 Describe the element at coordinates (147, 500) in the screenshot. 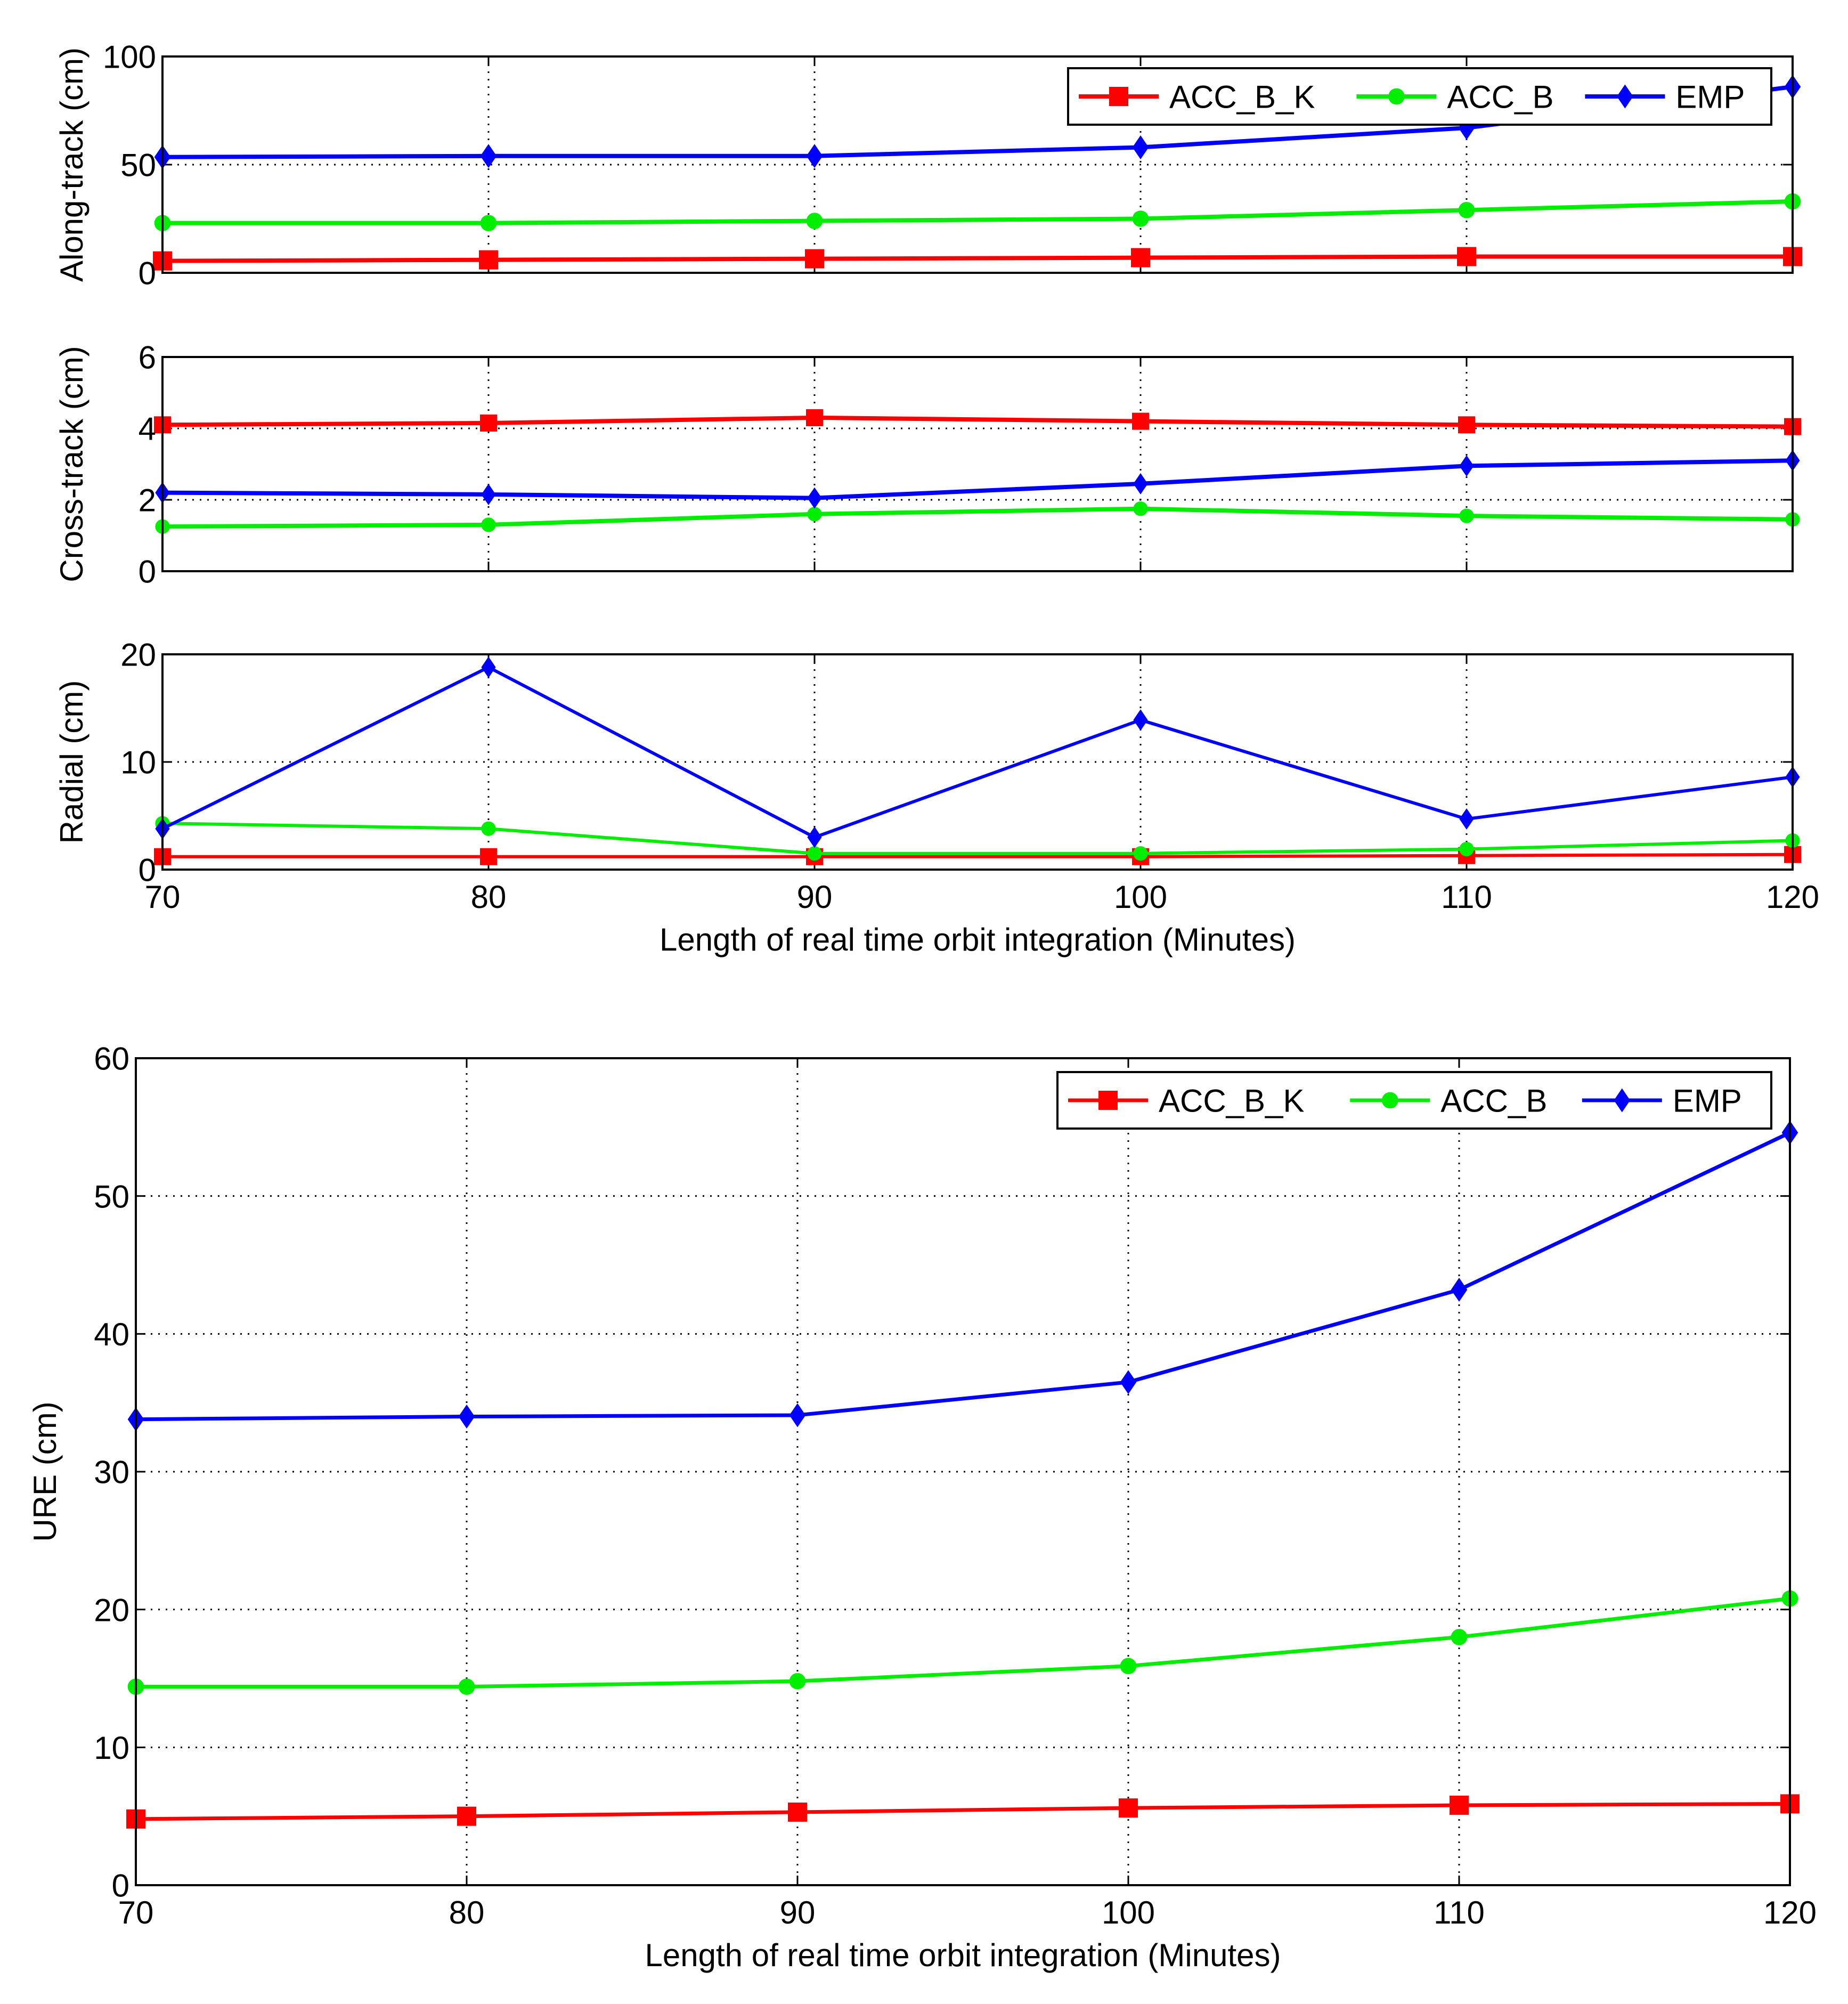

I see `y-tick-label: 2` at that location.